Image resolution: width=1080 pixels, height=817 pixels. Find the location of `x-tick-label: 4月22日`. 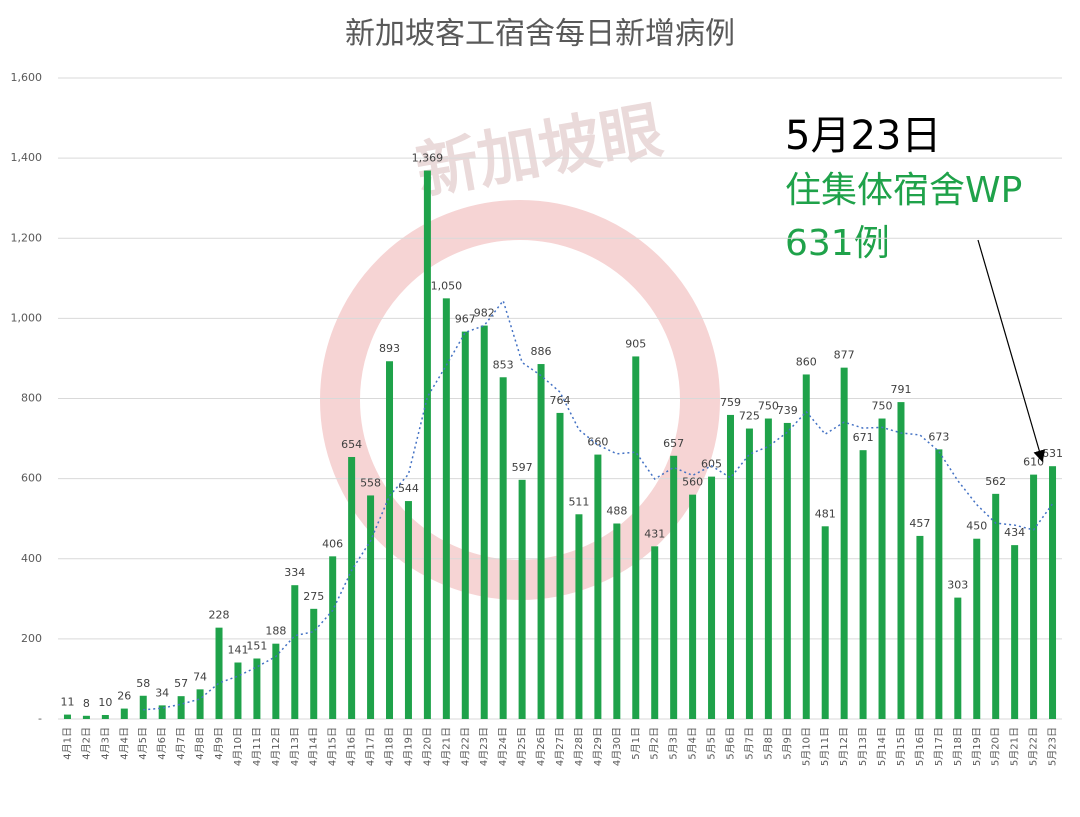

x-tick-label: 4月22日 is located at coordinates (465, 746).